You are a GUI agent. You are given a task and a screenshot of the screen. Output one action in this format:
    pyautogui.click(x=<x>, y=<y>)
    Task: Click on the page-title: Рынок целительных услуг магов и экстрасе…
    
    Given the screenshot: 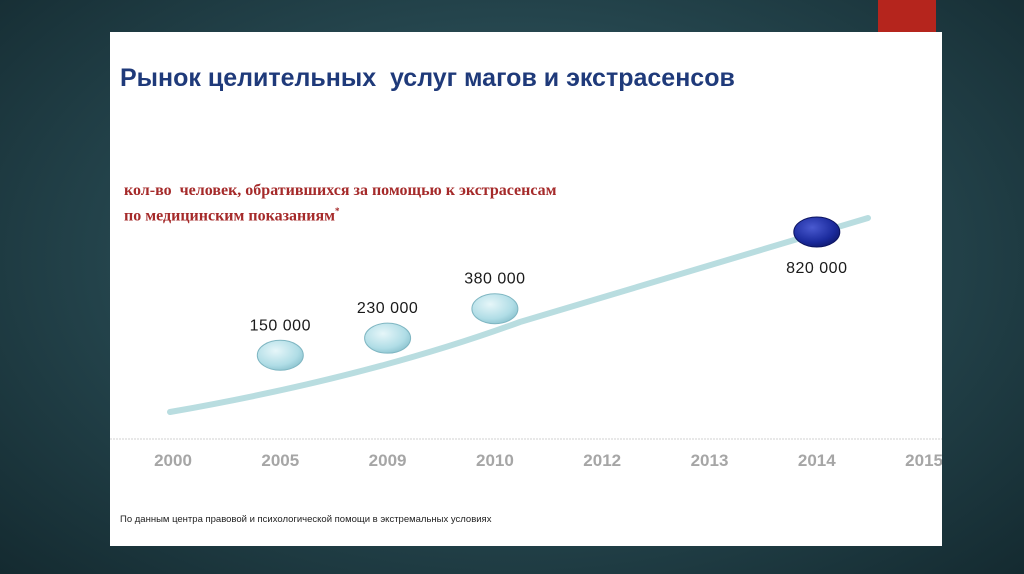 What is the action you would take?
    pyautogui.click(x=427, y=78)
    